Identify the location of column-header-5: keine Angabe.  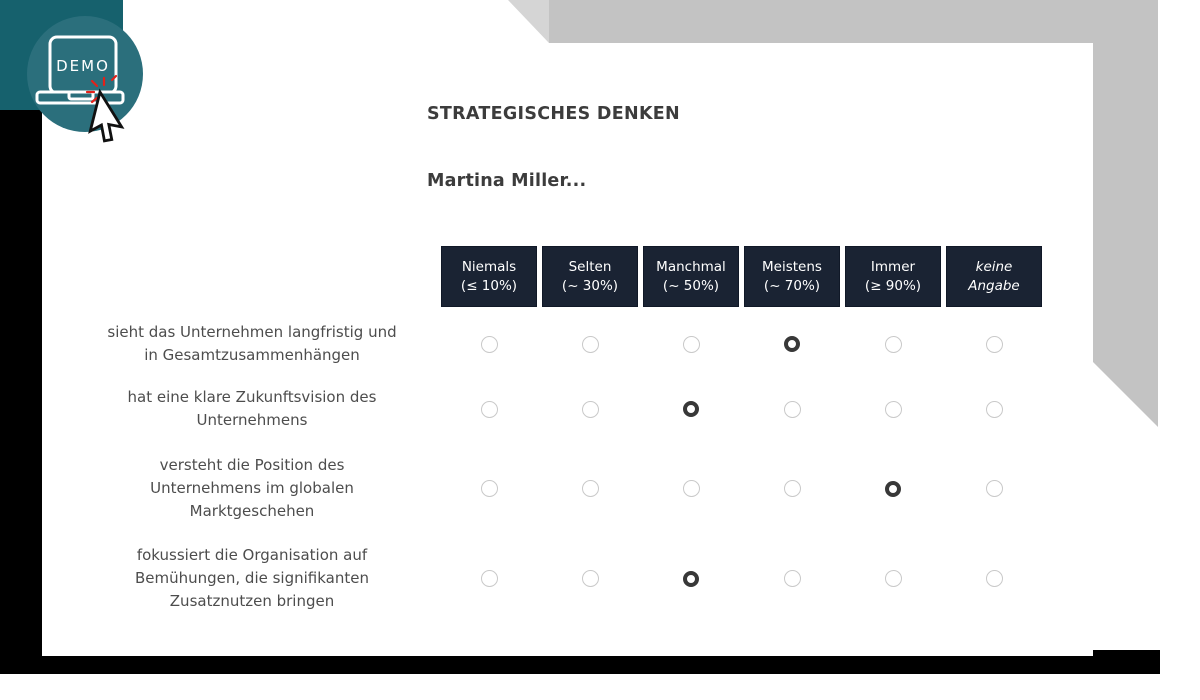
(994, 276).